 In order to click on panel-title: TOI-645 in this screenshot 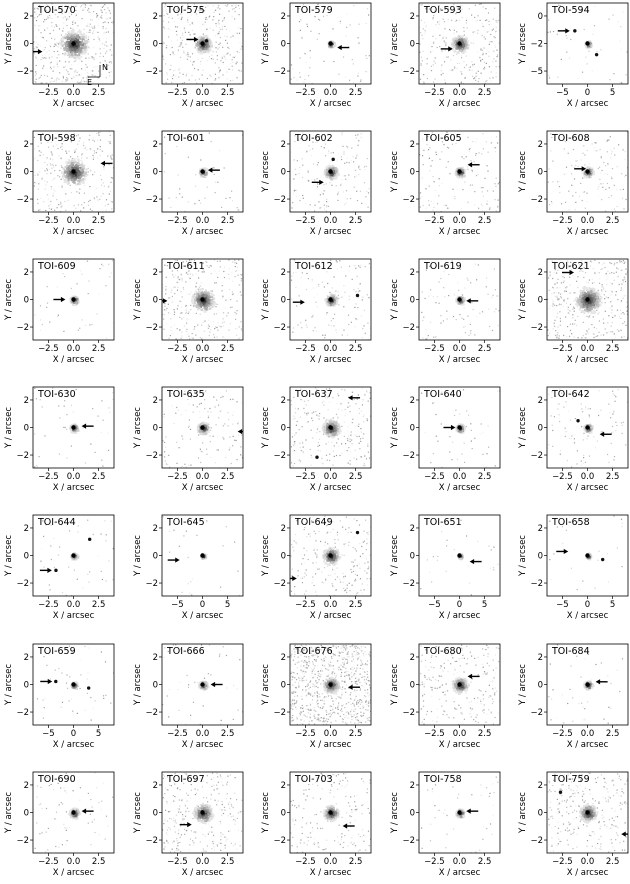, I will do `click(185, 522)`.